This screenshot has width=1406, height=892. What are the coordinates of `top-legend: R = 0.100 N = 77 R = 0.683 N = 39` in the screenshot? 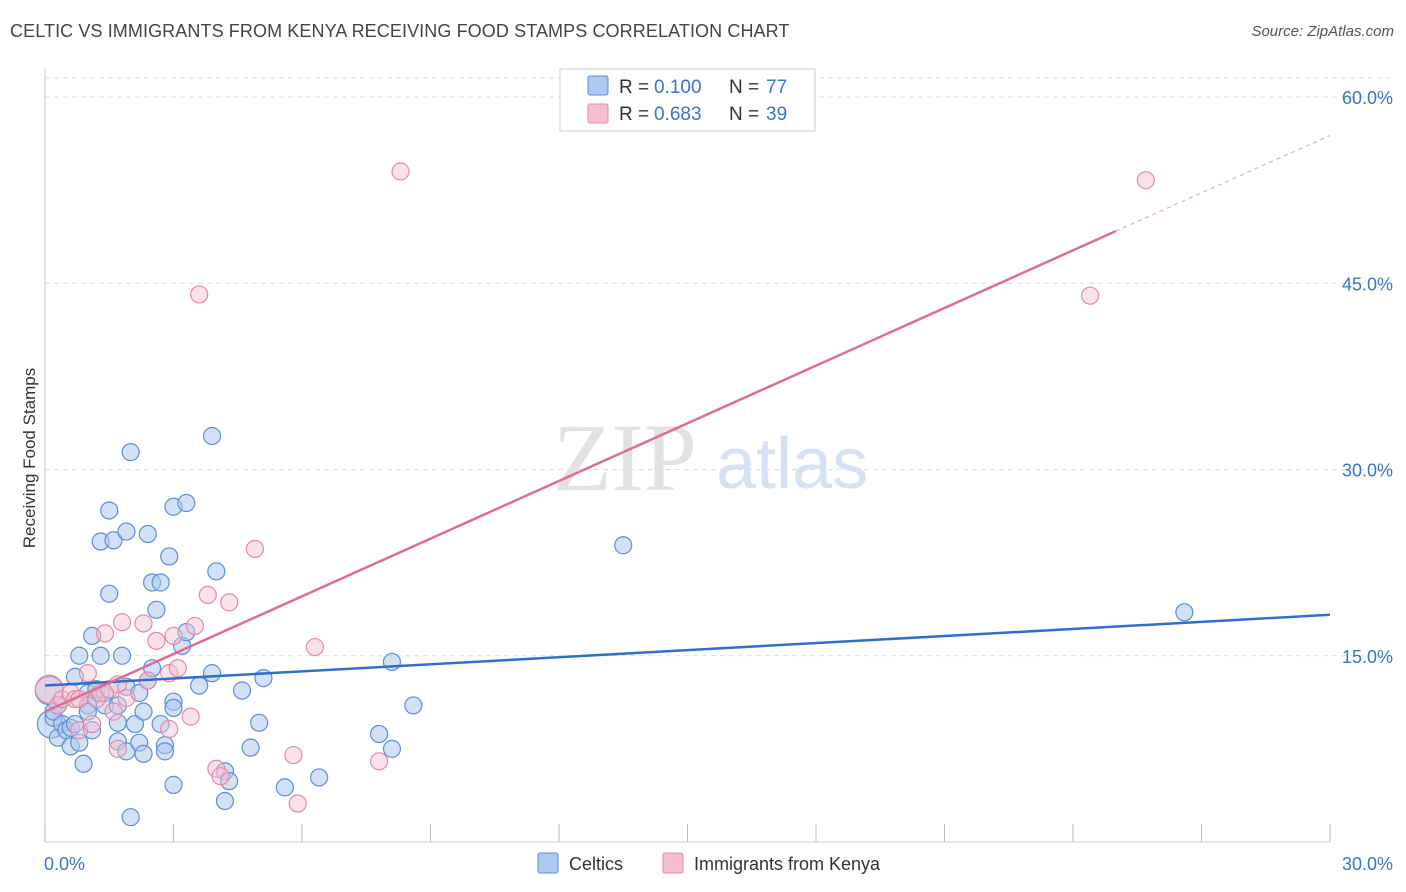 It's located at (687, 100).